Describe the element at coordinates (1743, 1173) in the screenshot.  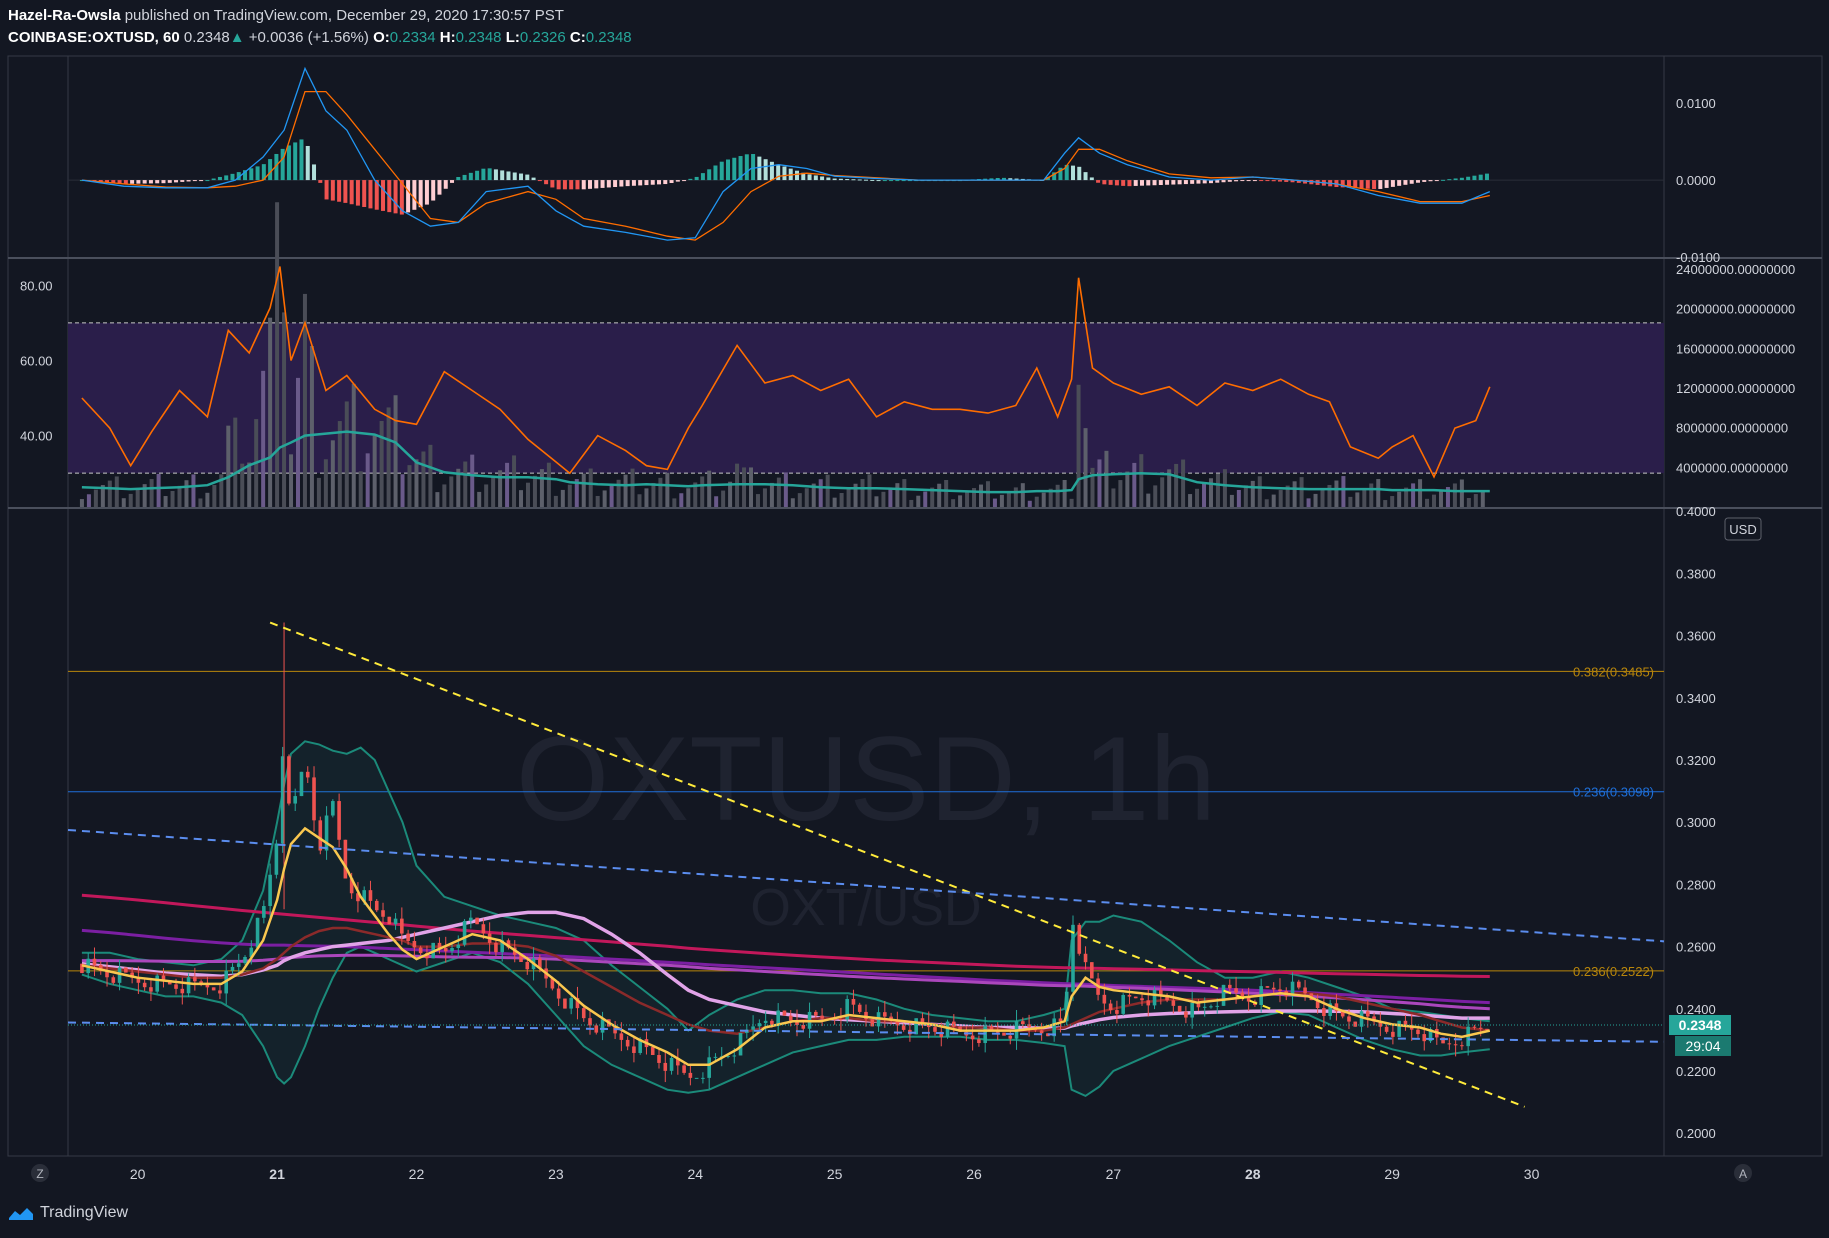
I see `auto-scale-button` at that location.